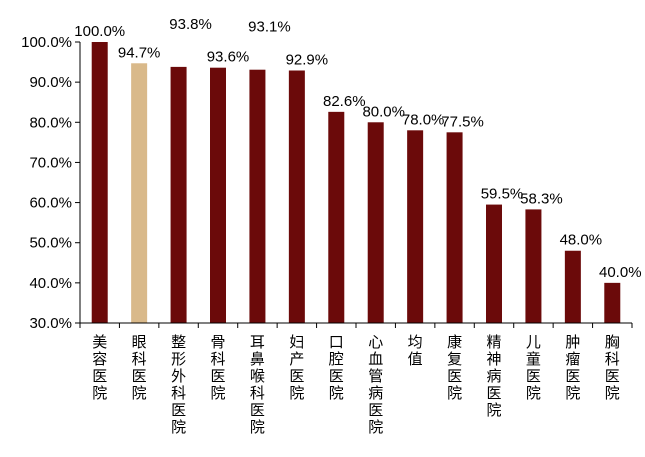 The height and width of the screenshot is (457, 645). What do you see at coordinates (344, 101) in the screenshot?
I see `data-label: 82.6%` at bounding box center [344, 101].